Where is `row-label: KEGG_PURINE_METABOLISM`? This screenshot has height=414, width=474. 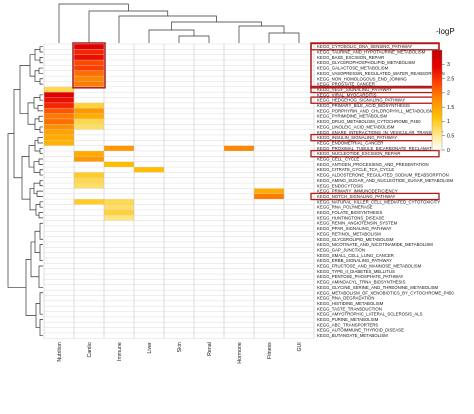
row-label: KEGG_PURINE_METABOLISM is located at coordinates (348, 319).